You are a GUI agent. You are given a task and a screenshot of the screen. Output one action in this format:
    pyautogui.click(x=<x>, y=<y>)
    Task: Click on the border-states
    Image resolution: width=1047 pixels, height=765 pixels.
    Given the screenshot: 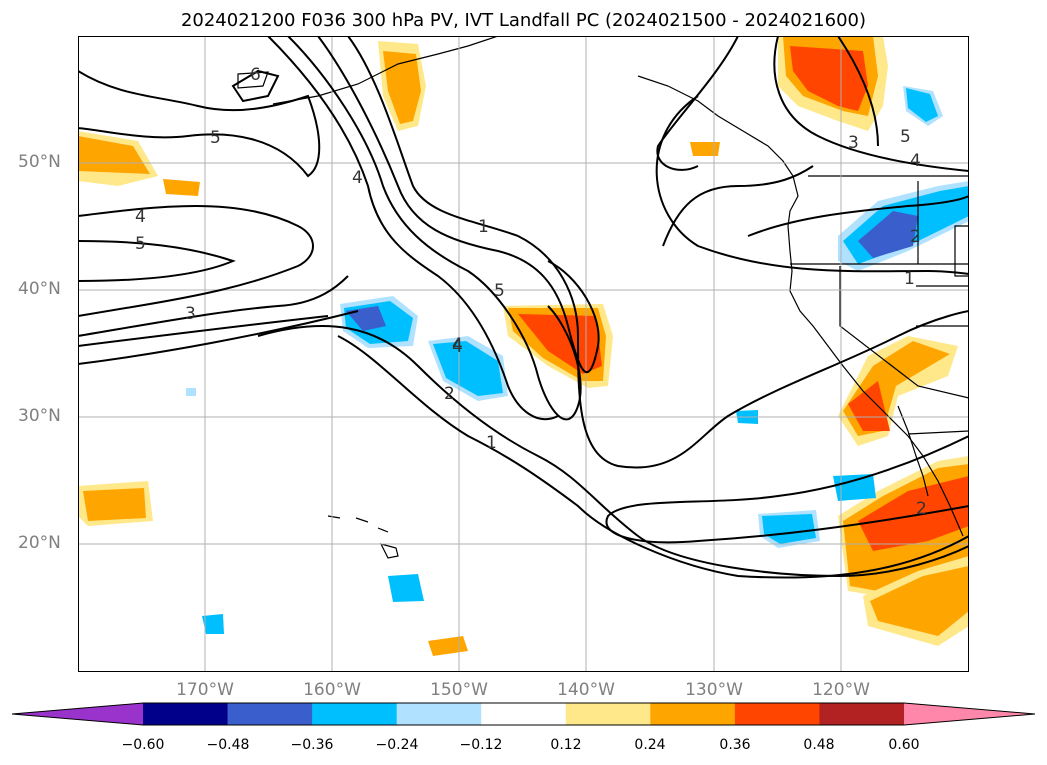 What is the action you would take?
    pyautogui.click(x=879, y=290)
    